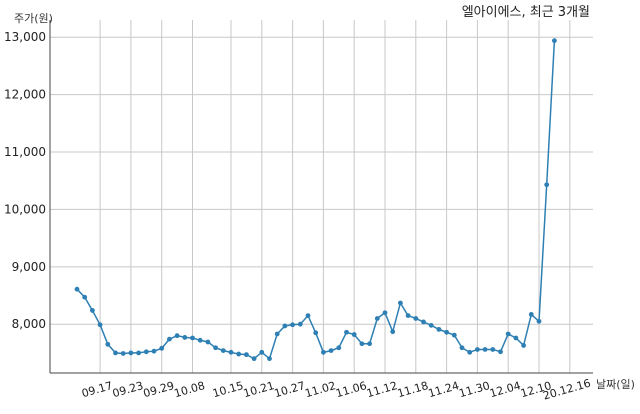 The image size is (640, 414). I want to click on x-tick-label: 11.18, so click(413, 389).